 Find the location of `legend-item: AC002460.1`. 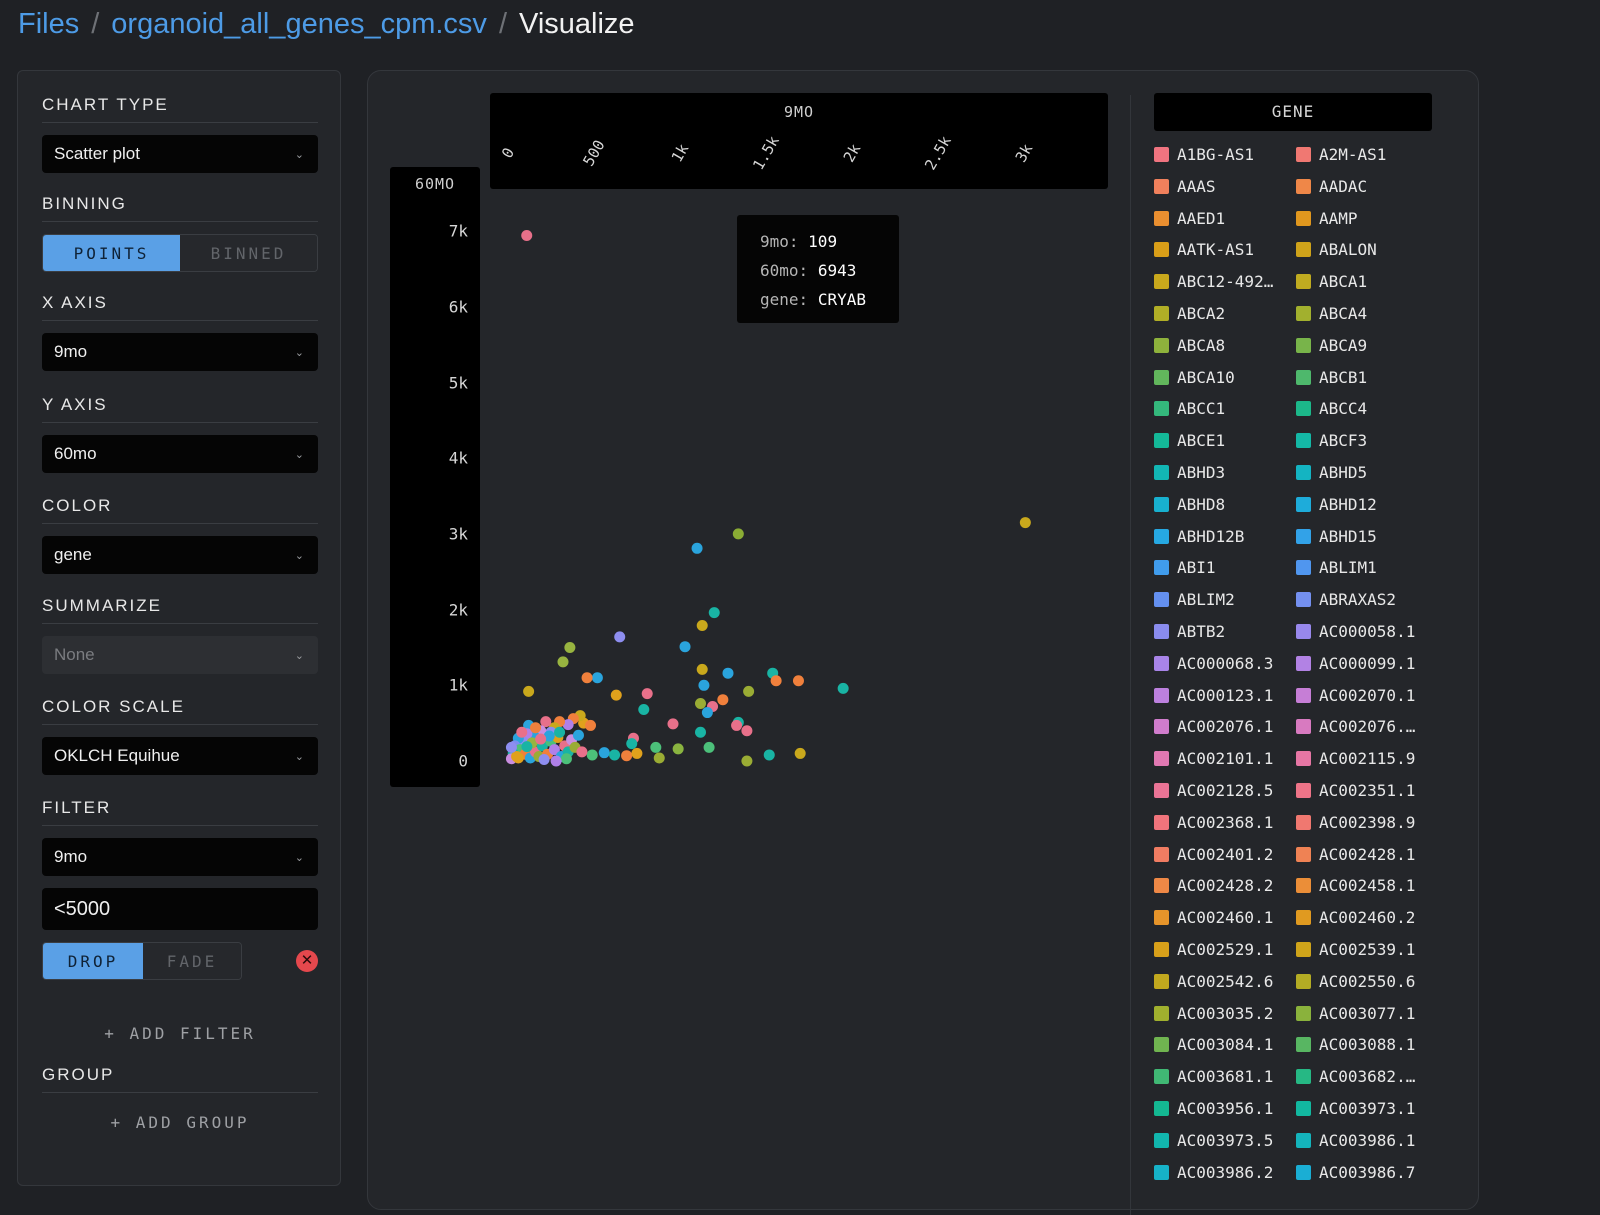

legend-item: AC002460.1 is located at coordinates (1213, 917).